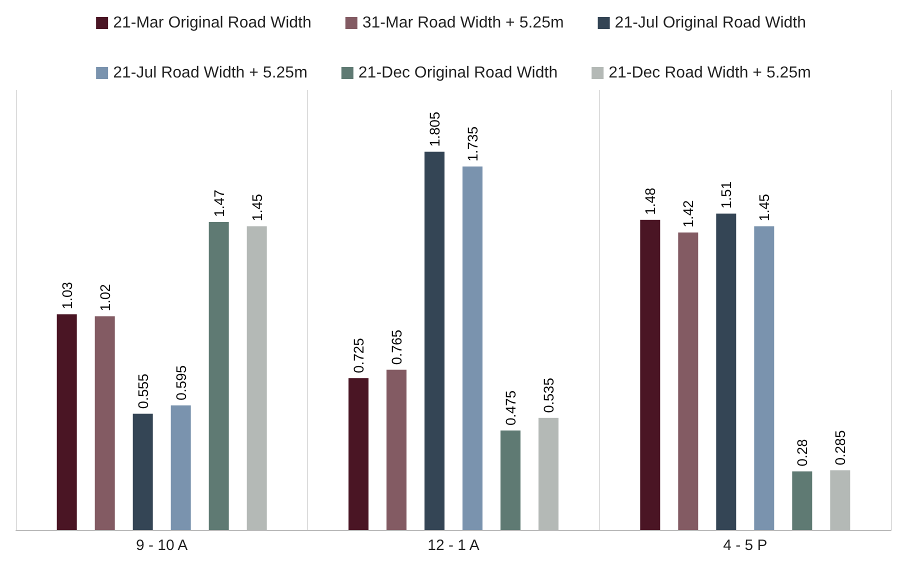 The height and width of the screenshot is (568, 907). What do you see at coordinates (463, 23) in the screenshot?
I see `legend-label: 31-Mar Road Width + 5.25m` at bounding box center [463, 23].